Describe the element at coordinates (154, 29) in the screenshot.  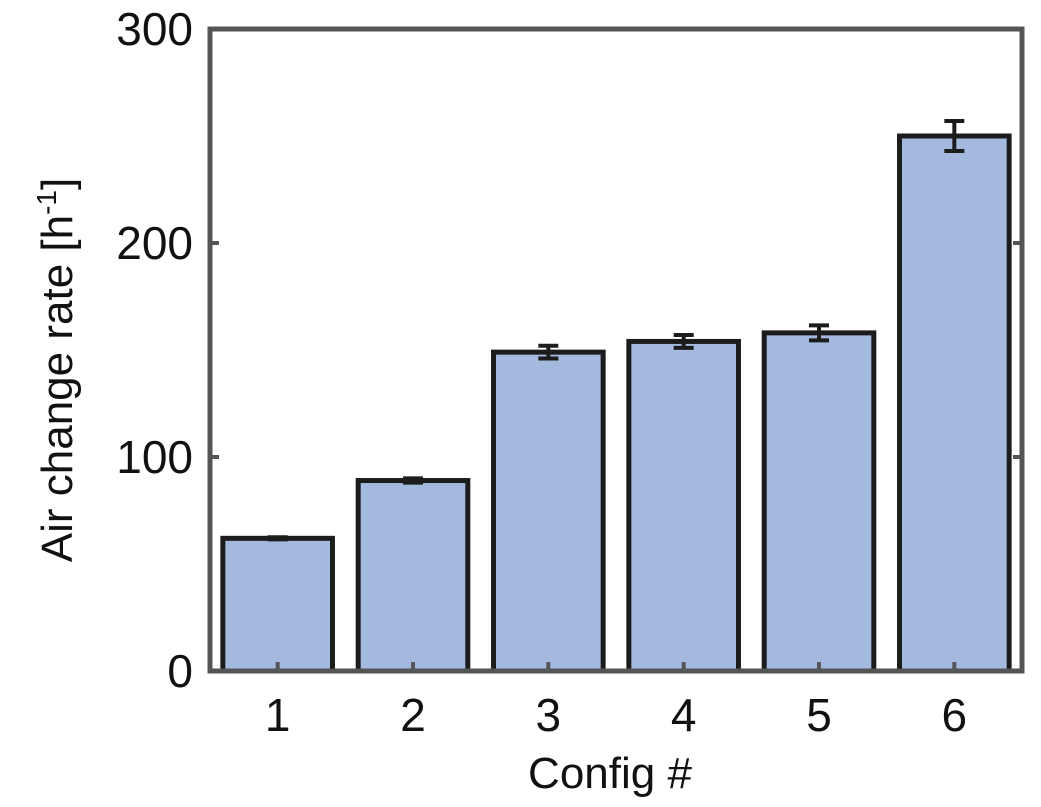
I see `y-tick-label: 300` at that location.